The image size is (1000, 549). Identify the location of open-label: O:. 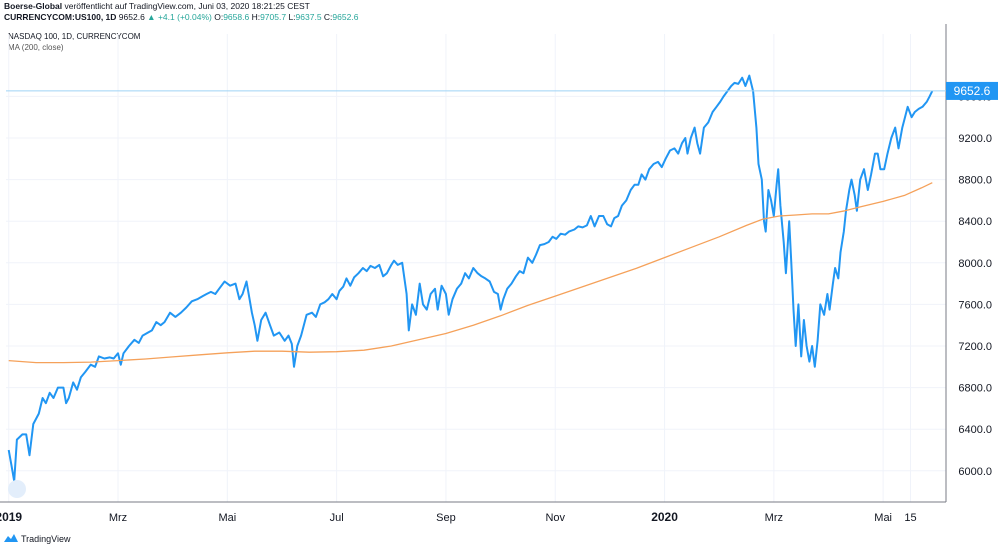
(219, 17).